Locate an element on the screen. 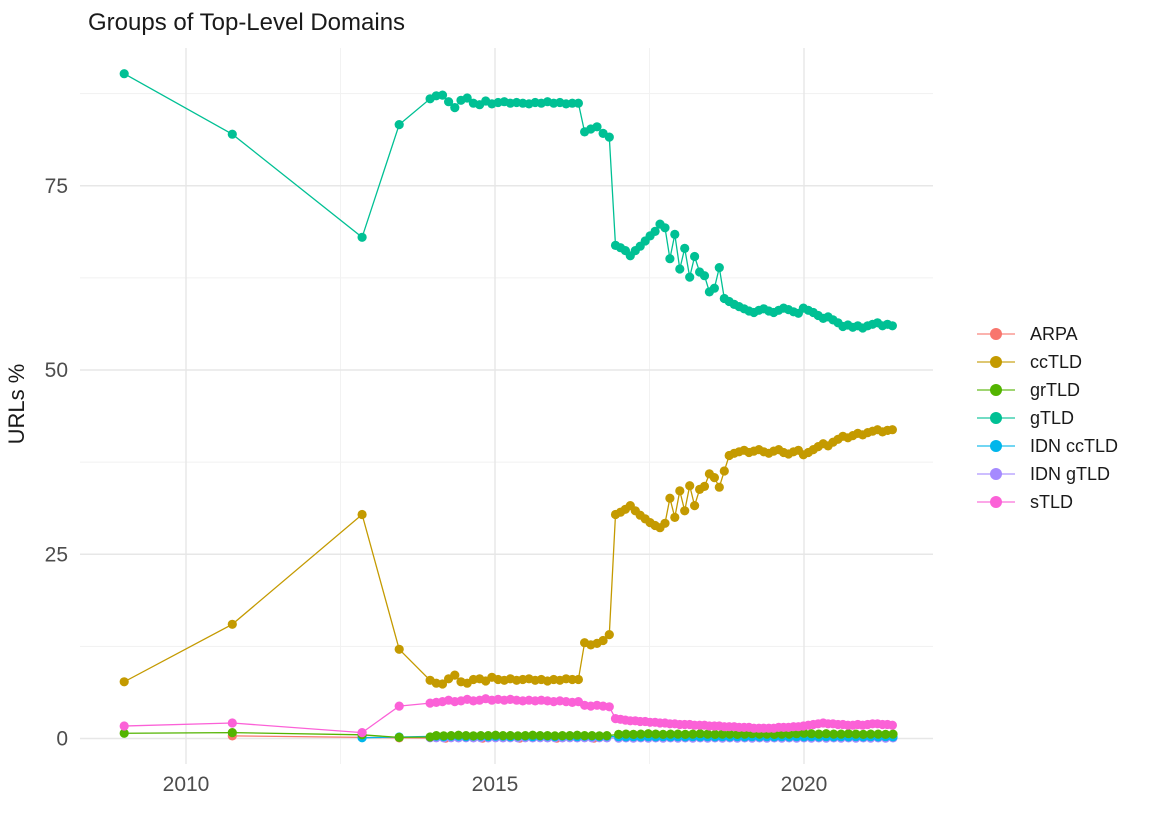  y-axis-title: URLs % is located at coordinates (16, 404).